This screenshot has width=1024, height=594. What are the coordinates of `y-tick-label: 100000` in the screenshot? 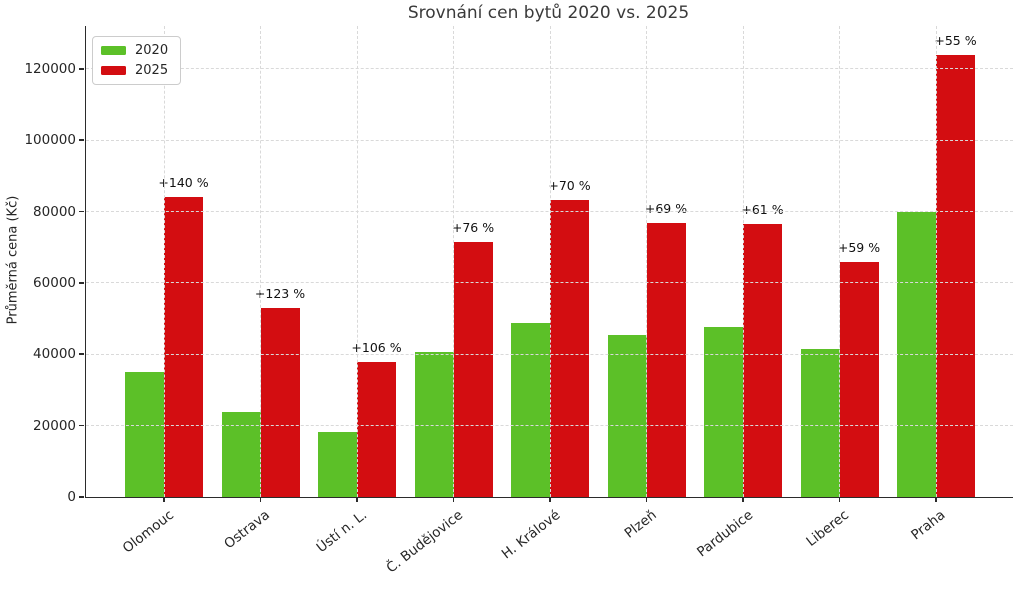 It's located at (50, 140).